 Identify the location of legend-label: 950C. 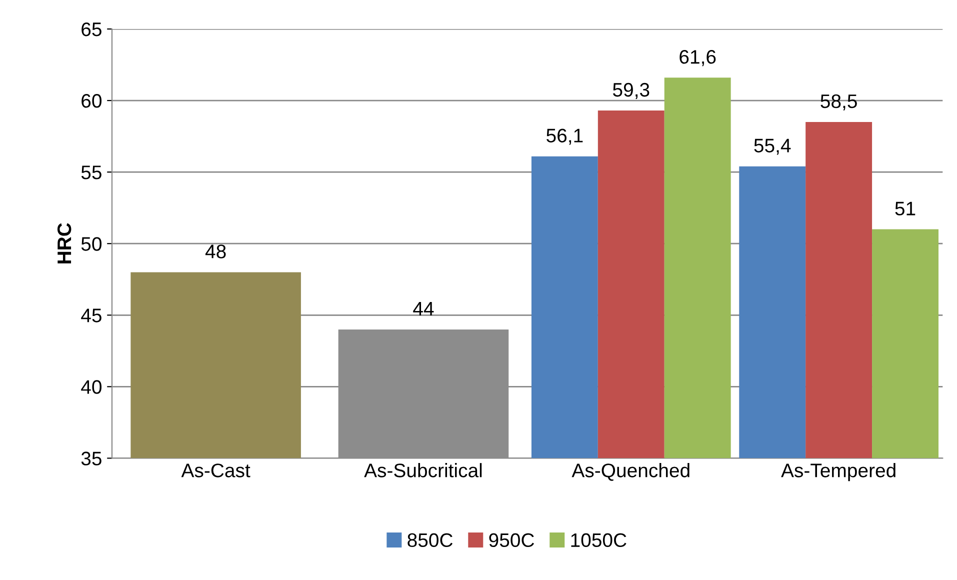
(511, 540).